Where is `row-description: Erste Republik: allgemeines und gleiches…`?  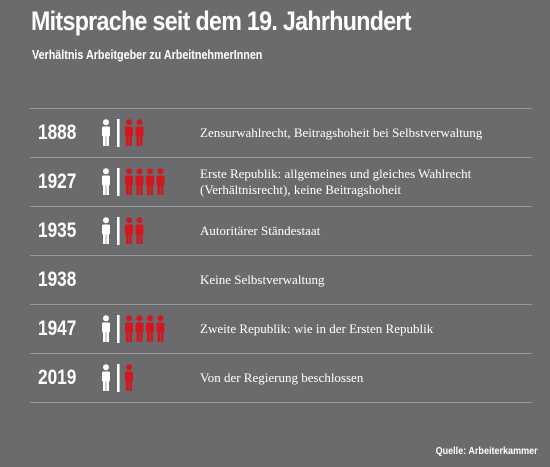 row-description: Erste Republik: allgemeines und gleiches… is located at coordinates (336, 181).